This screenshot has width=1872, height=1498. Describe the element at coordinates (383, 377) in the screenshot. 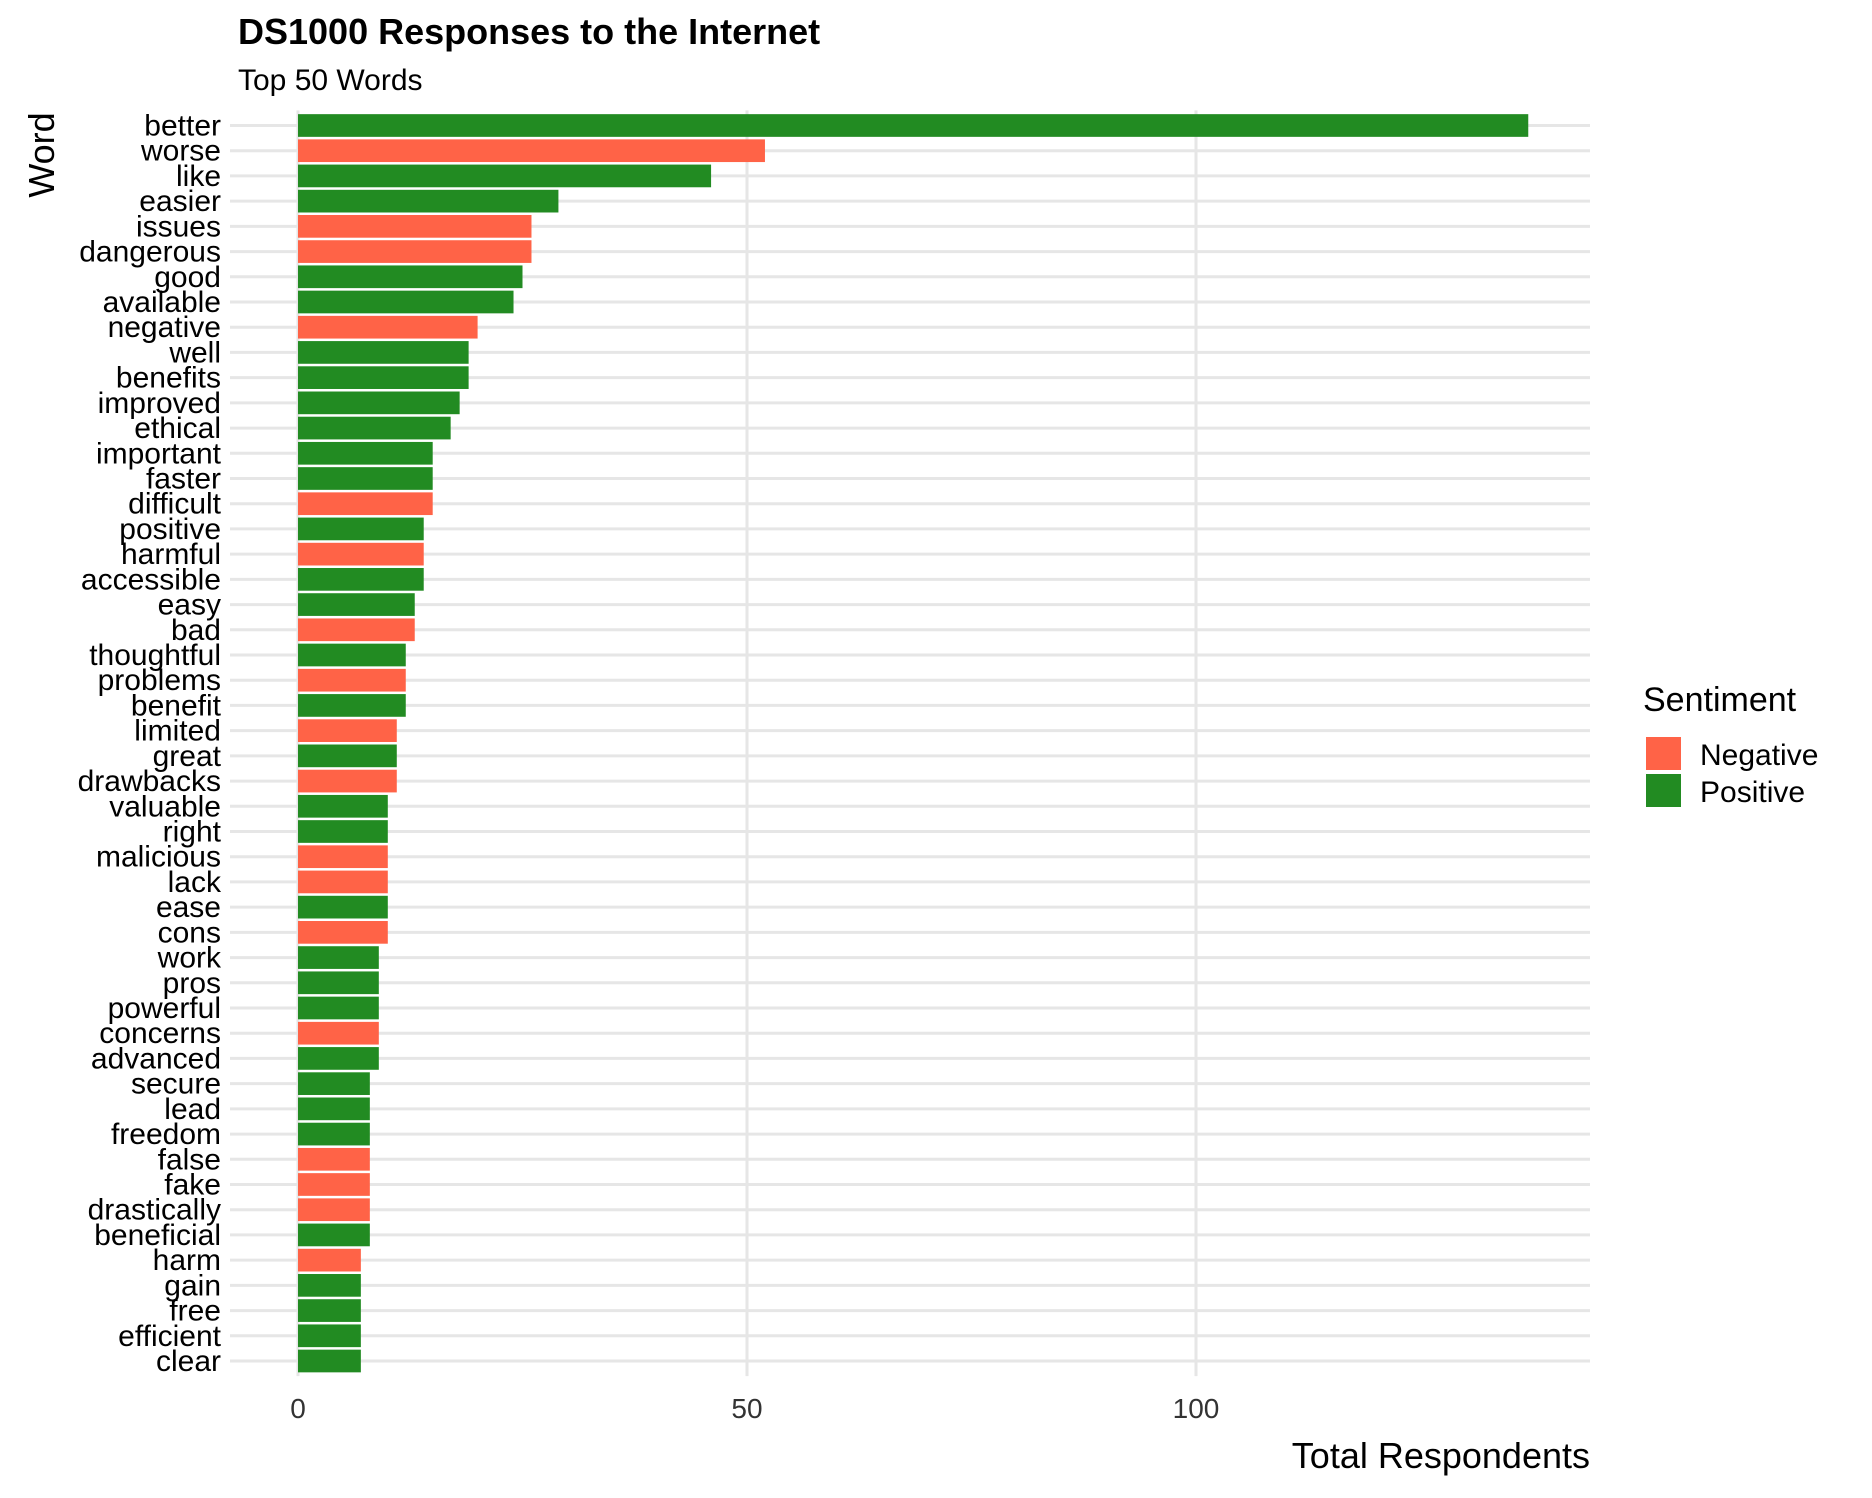

I see `bar-benefits` at that location.